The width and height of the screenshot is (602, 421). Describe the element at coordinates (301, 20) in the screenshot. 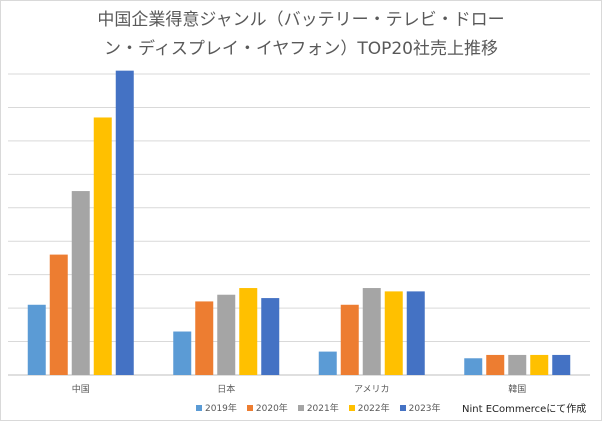

I see `chart-title-line-1: 中国企業得意ジャンル（バッテリー・テレビ・ドロー` at that location.